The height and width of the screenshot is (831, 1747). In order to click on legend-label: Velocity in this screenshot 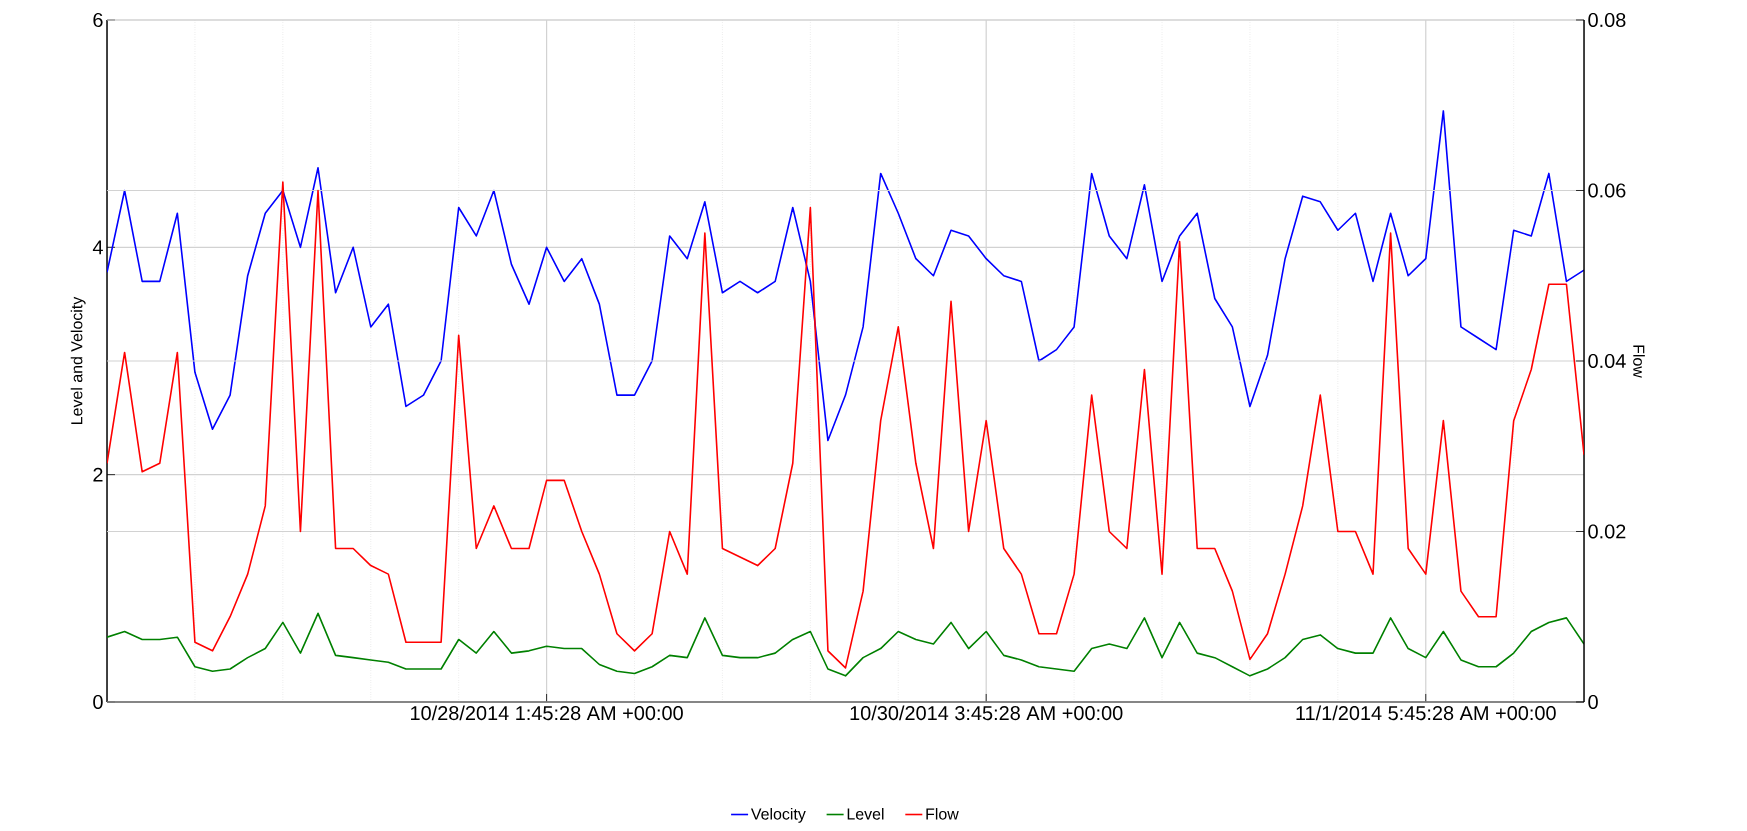, I will do `click(778, 815)`.